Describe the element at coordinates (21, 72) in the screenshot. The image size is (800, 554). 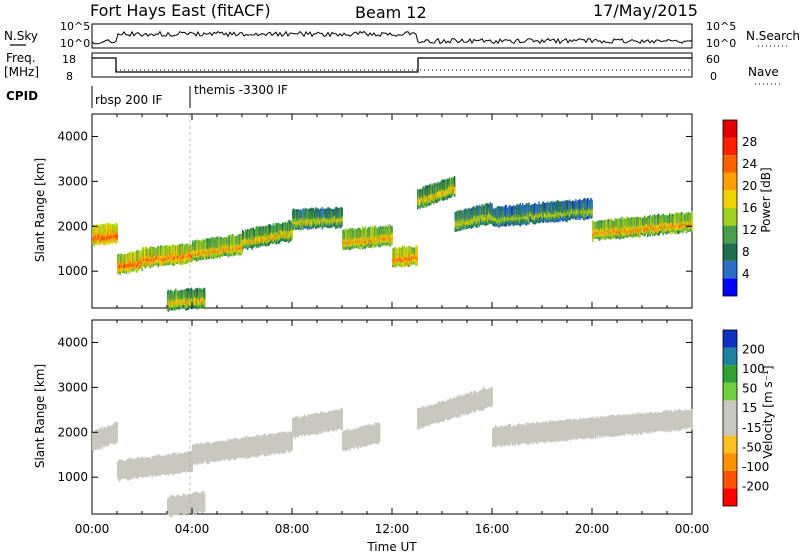
I see `freq-label-line2: [MHz]` at that location.